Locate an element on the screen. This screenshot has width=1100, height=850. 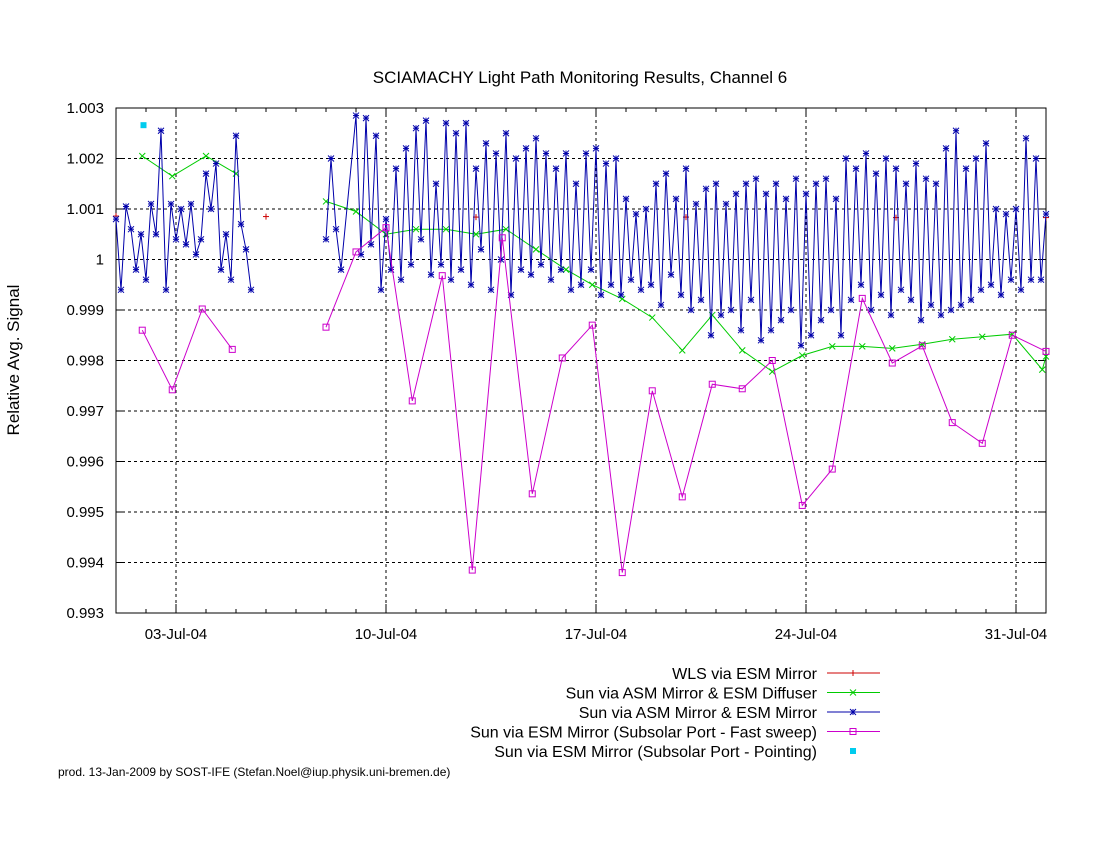
y-tick-label: 0.994 is located at coordinates (85, 563).